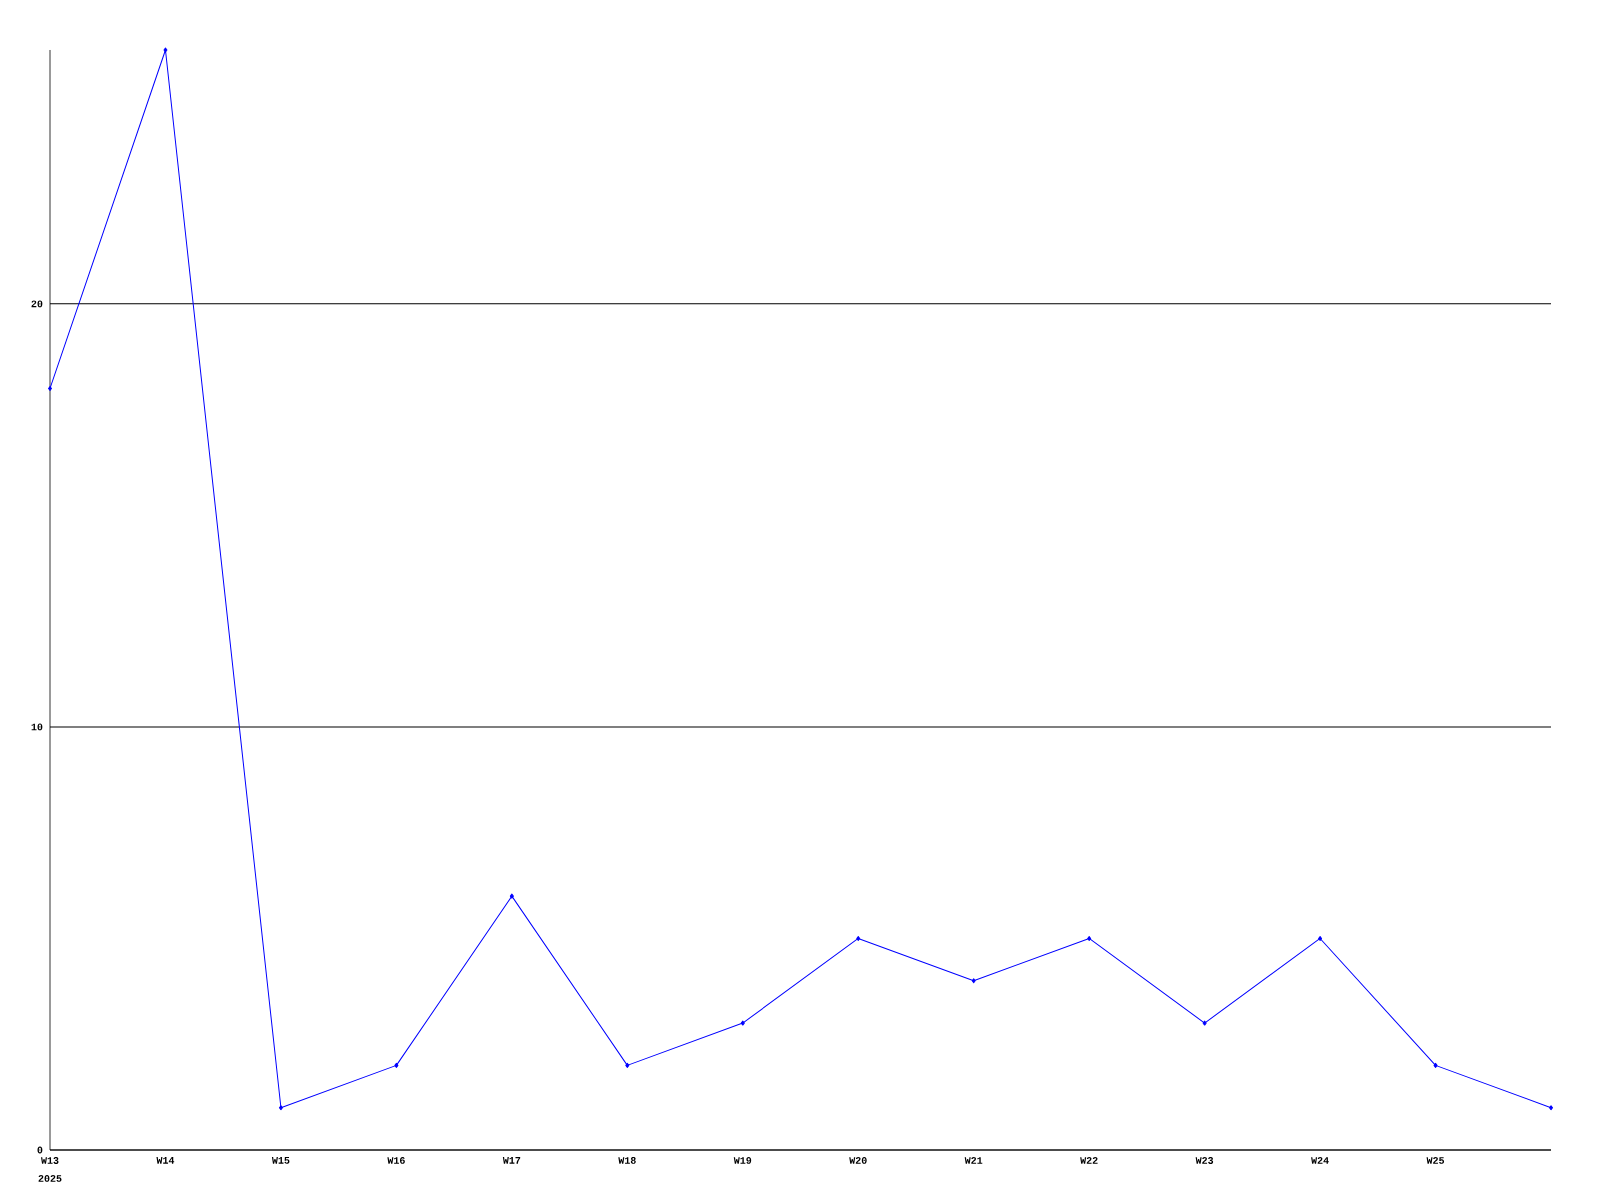 This screenshot has height=1200, width=1600. What do you see at coordinates (858, 1160) in the screenshot?
I see `x-tick-label: W20` at bounding box center [858, 1160].